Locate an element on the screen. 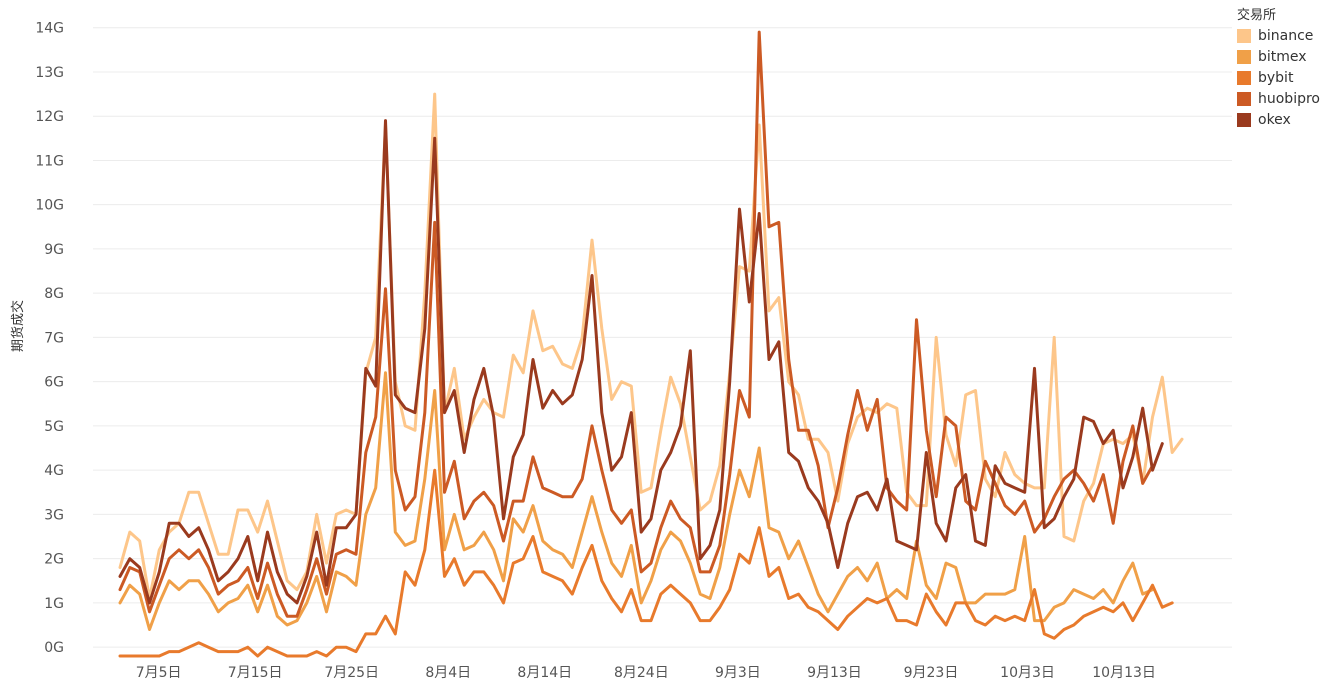  y-axis-ticks: 0G 1G 2G 3G 4G 5G 6G 7G 8G 9G 10G 11G 12G 13G 14G is located at coordinates (49, 338).